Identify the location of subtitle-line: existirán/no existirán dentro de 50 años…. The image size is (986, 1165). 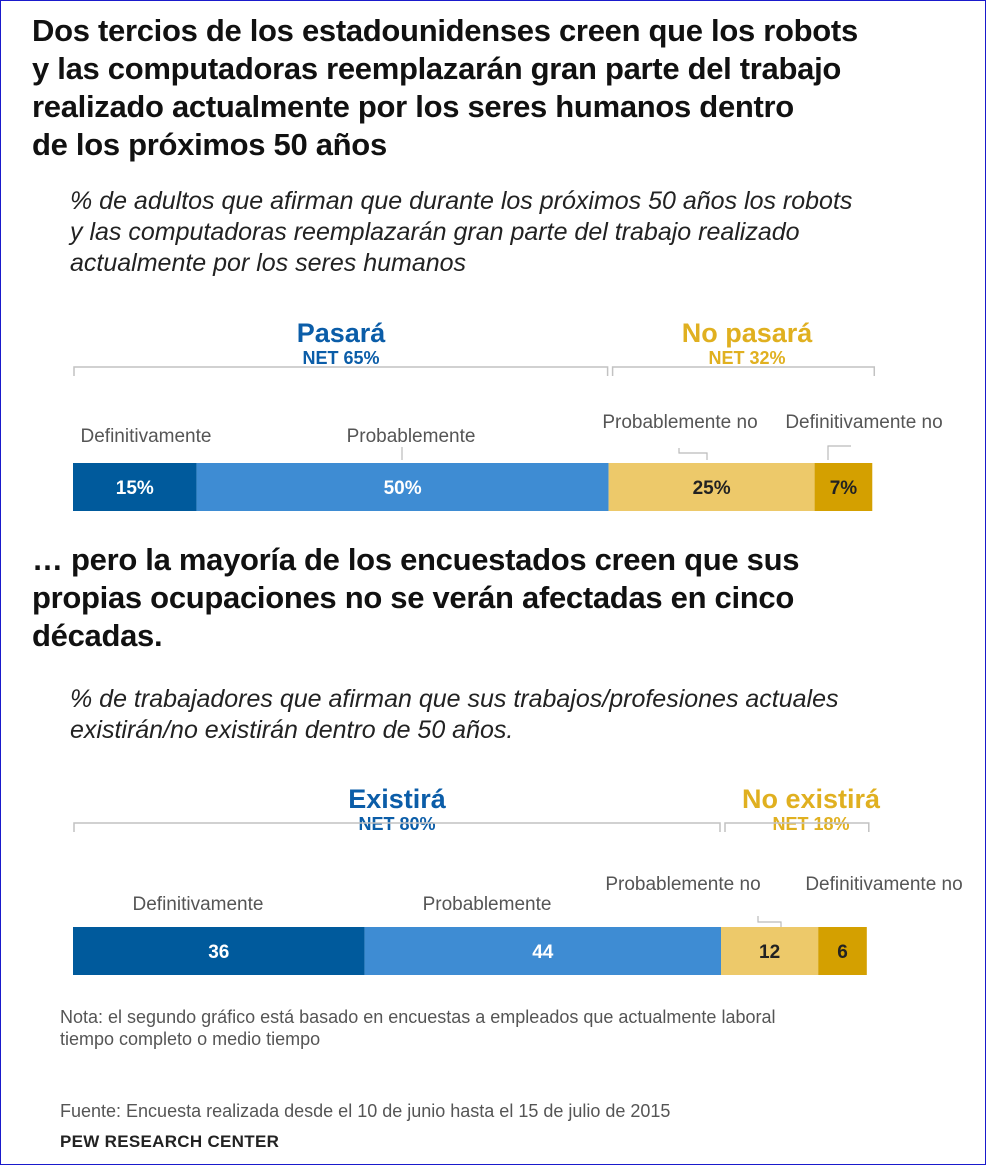
(292, 730).